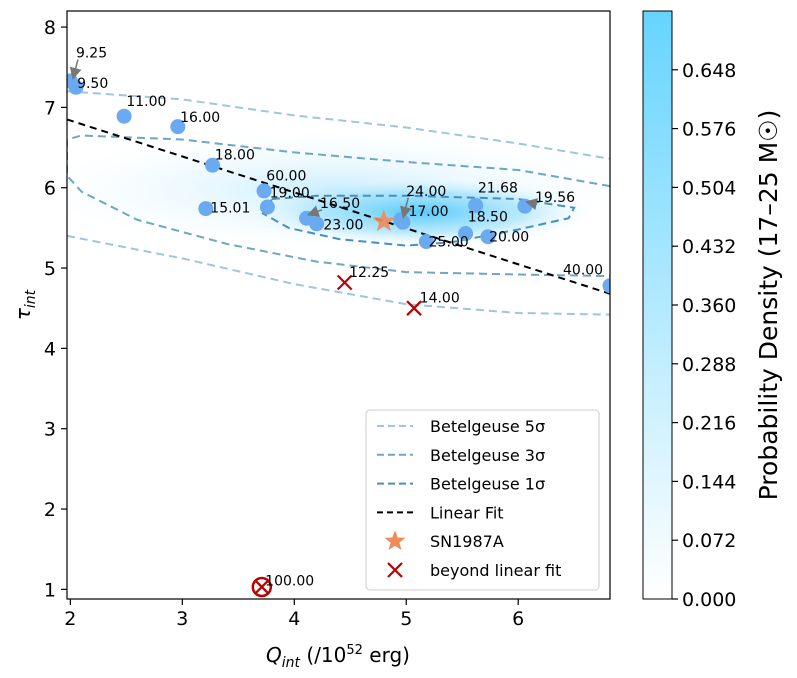 The image size is (797, 678). I want to click on legend-label: Betelgeuse 3σ, so click(487, 455).